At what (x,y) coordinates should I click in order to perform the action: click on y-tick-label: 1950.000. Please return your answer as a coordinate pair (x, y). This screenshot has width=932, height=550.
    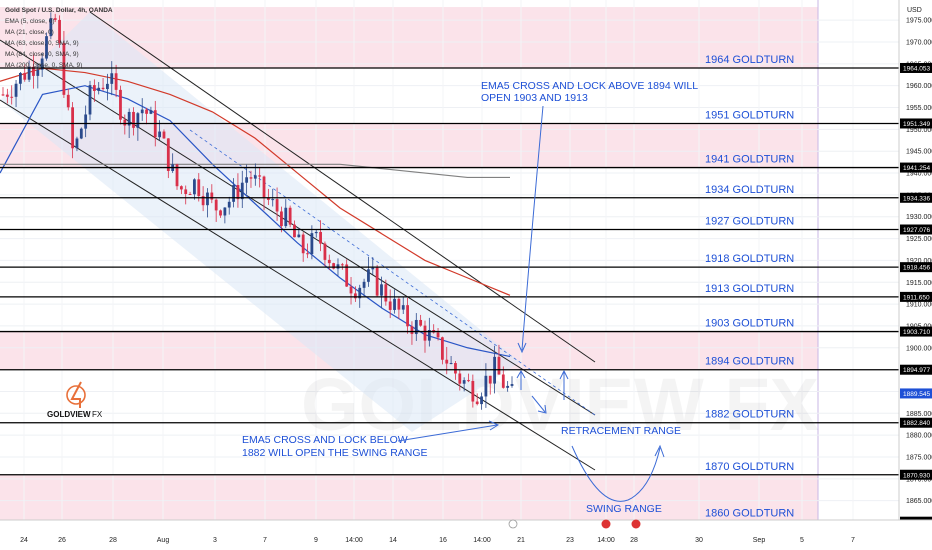
    Looking at the image, I should click on (919, 130).